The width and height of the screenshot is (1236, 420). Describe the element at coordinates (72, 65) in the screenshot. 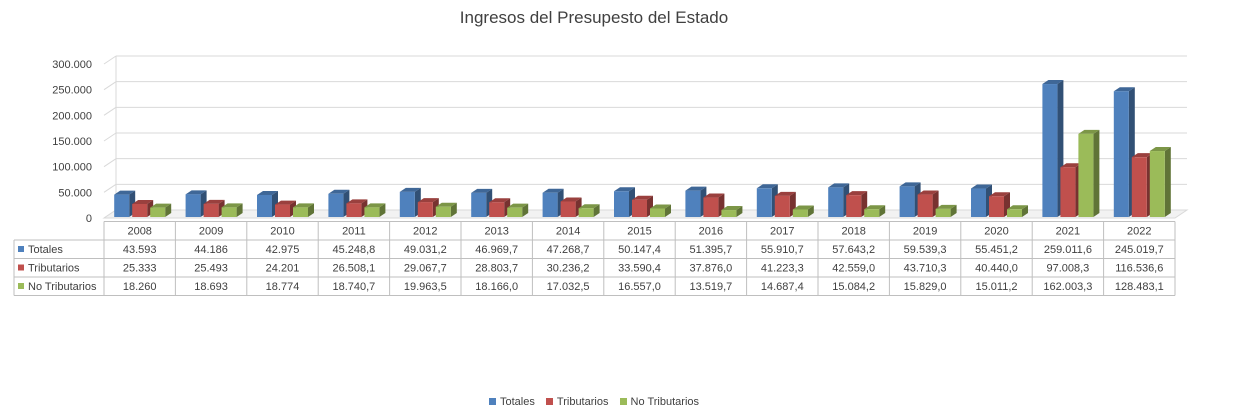

I see `y-tick-label: 300.000` at that location.